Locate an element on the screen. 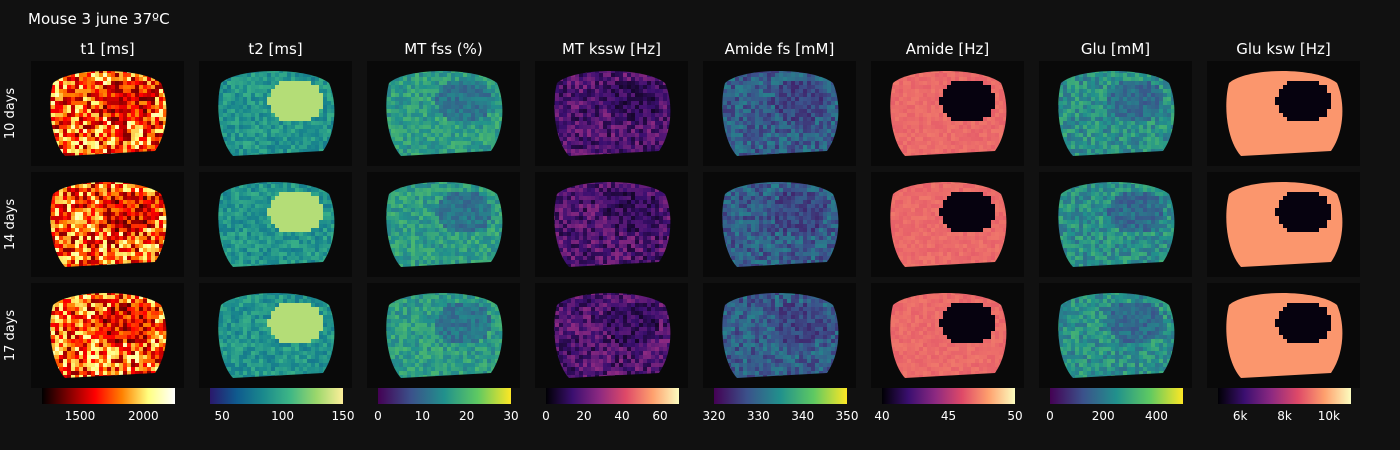 The width and height of the screenshot is (1400, 450). colorbar-tick-label: 150 is located at coordinates (343, 416).